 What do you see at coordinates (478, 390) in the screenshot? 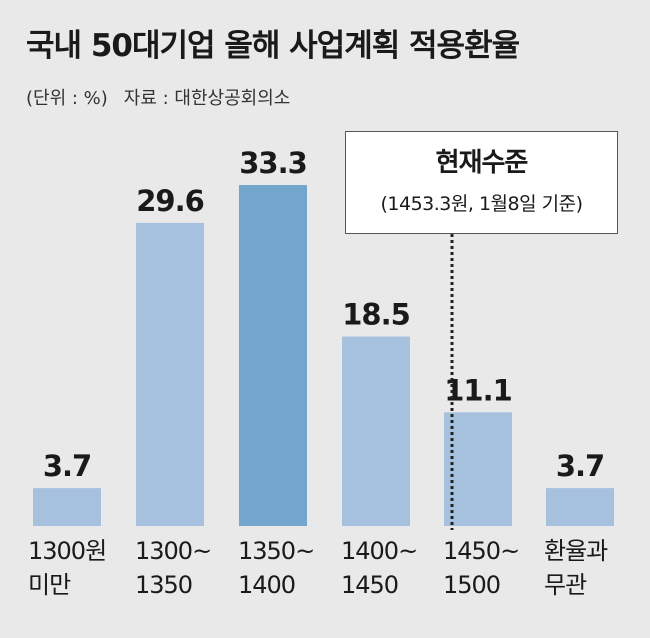
I see `bar-value-label: 11.1` at bounding box center [478, 390].